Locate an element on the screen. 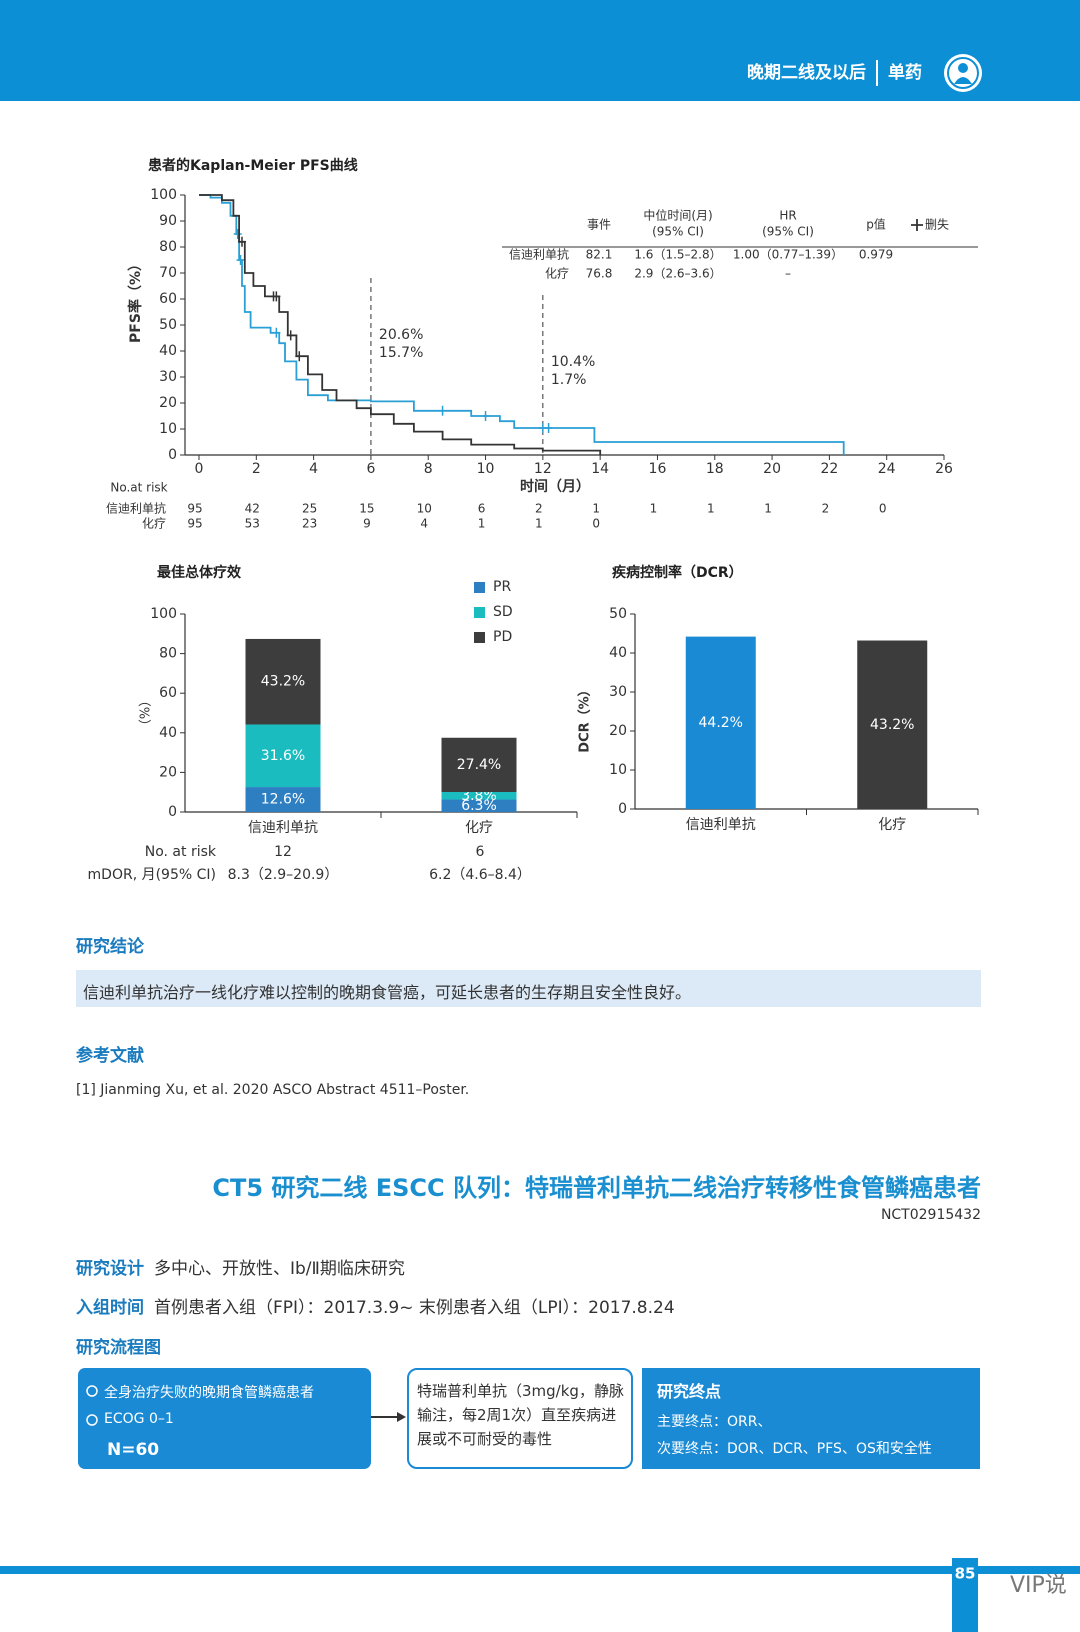 The width and height of the screenshot is (1080, 1632). design-label: 研究设计 is located at coordinates (110, 1269).